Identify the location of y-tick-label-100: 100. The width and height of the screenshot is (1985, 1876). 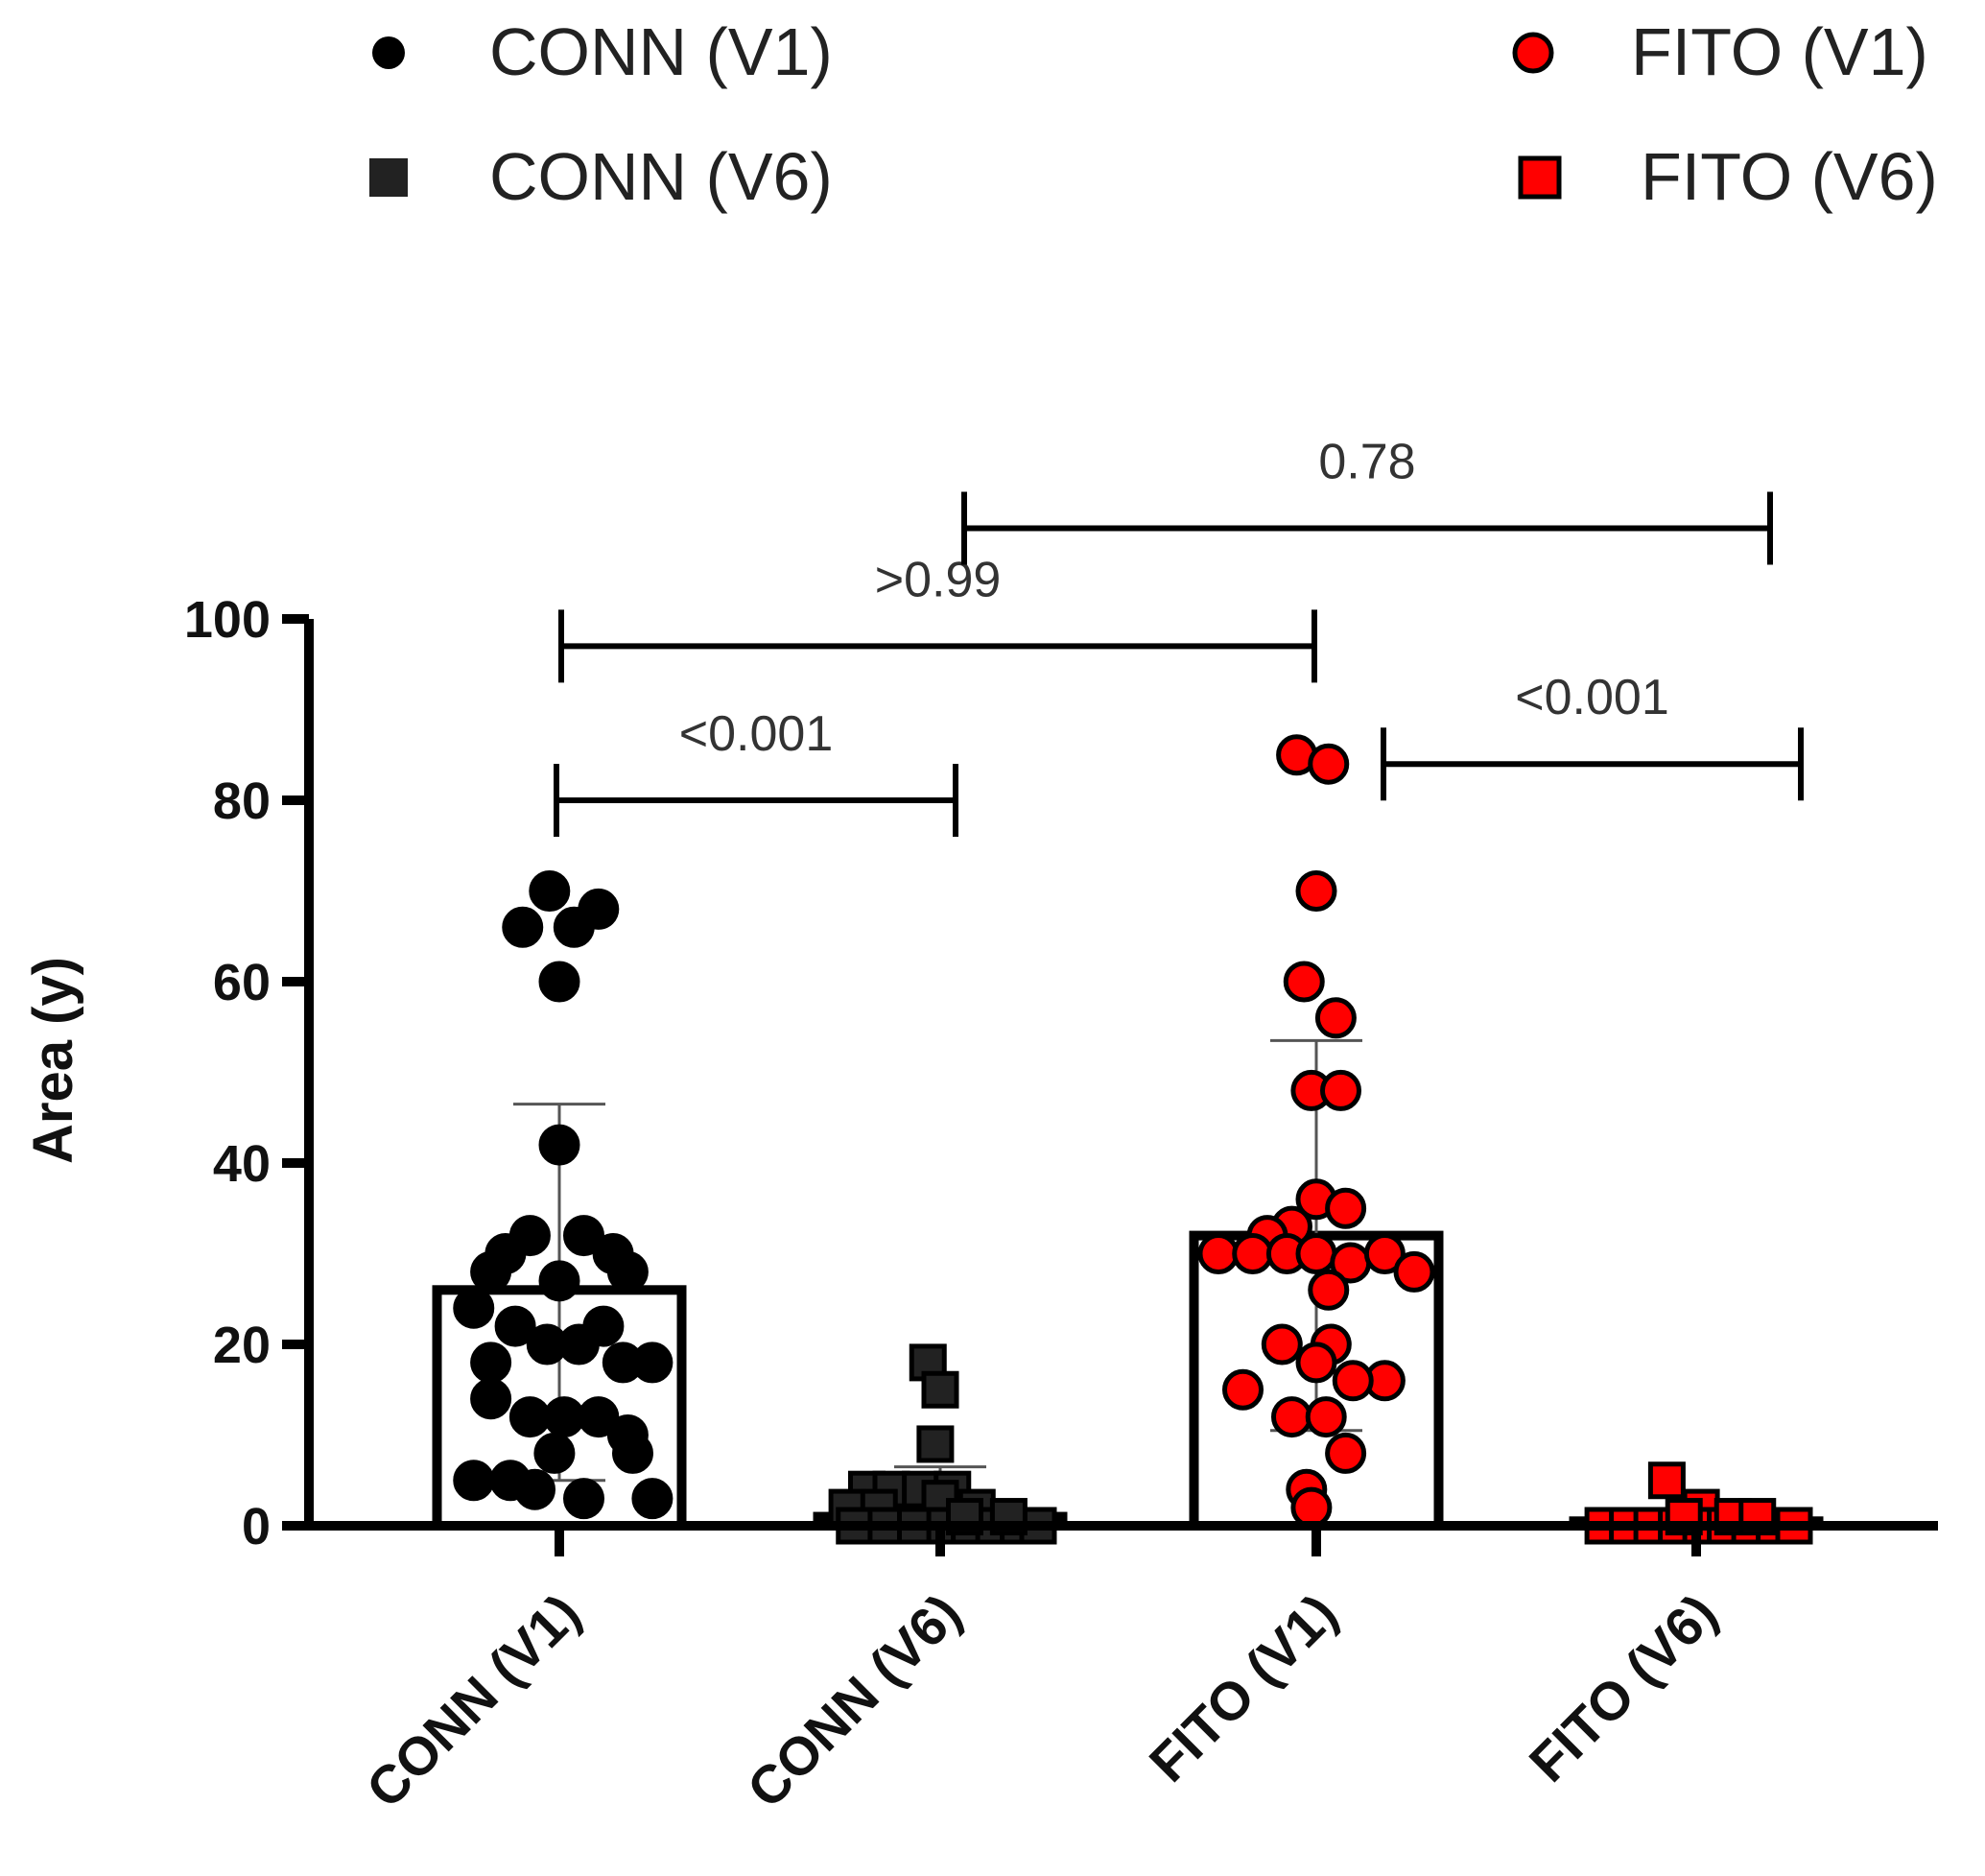
(228, 620).